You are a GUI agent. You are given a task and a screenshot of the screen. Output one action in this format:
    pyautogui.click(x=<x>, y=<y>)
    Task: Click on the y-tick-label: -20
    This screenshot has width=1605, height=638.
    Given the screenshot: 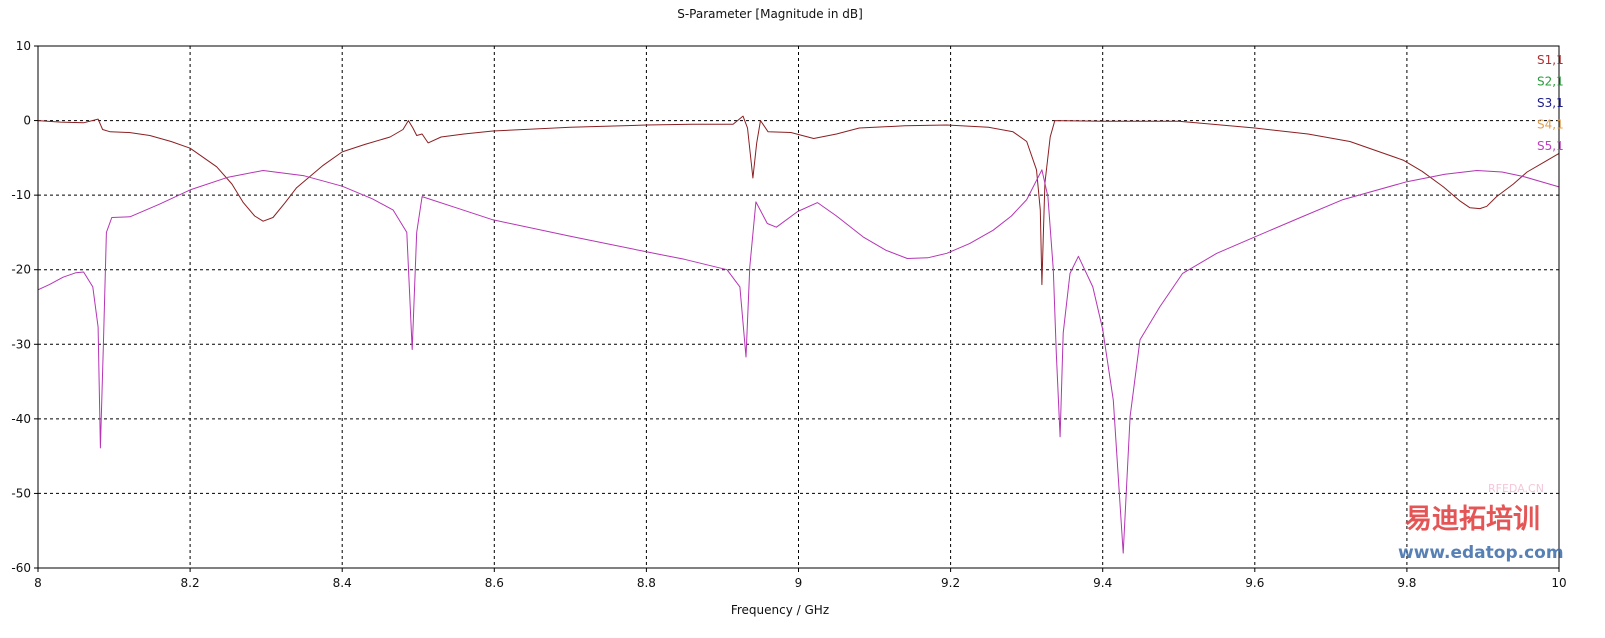 What is the action you would take?
    pyautogui.click(x=21, y=270)
    